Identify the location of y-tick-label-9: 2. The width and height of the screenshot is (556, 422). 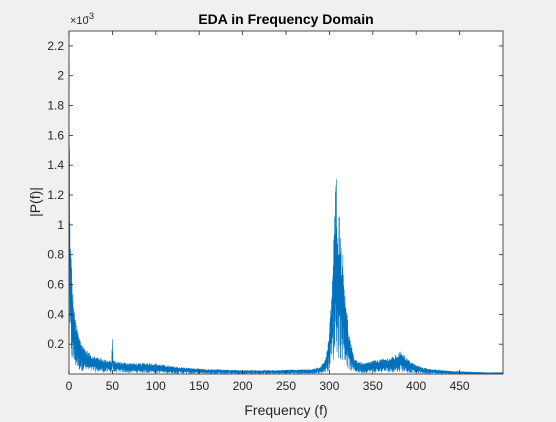
(60, 76).